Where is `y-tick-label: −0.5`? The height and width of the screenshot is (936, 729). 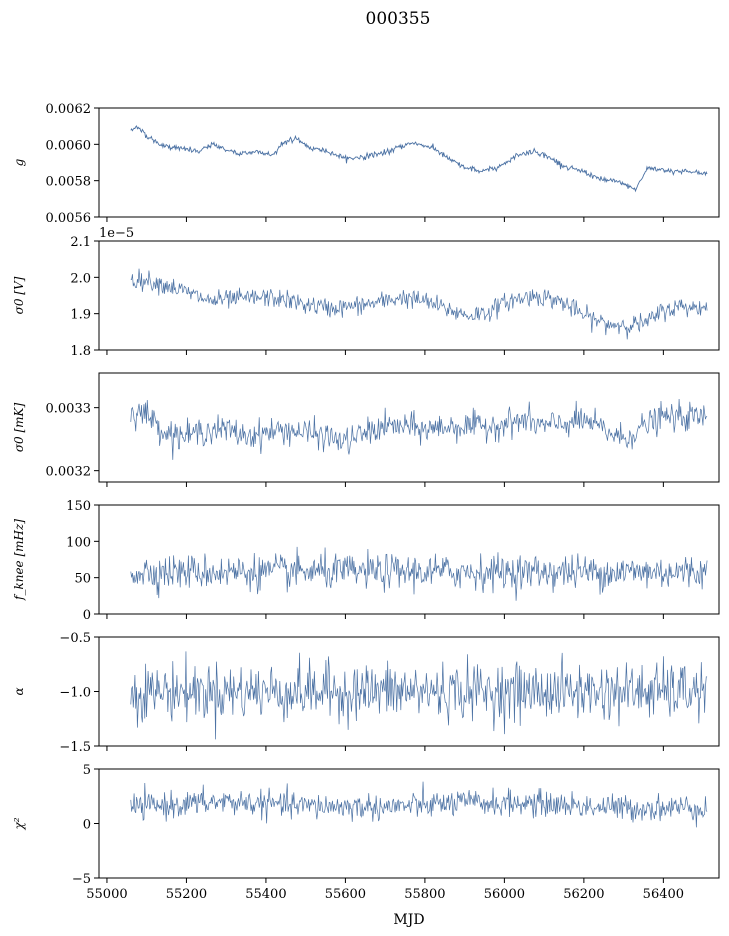
y-tick-label: −0.5 is located at coordinates (75, 638).